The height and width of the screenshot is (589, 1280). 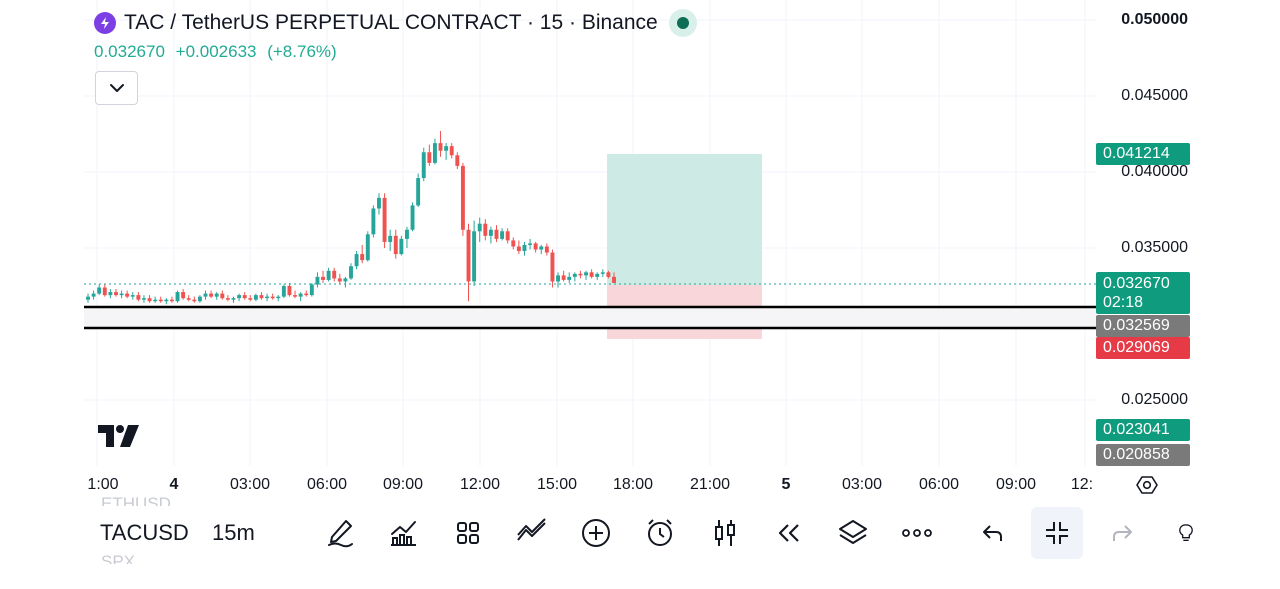 What do you see at coordinates (684, 219) in the screenshot?
I see `profit-zone` at bounding box center [684, 219].